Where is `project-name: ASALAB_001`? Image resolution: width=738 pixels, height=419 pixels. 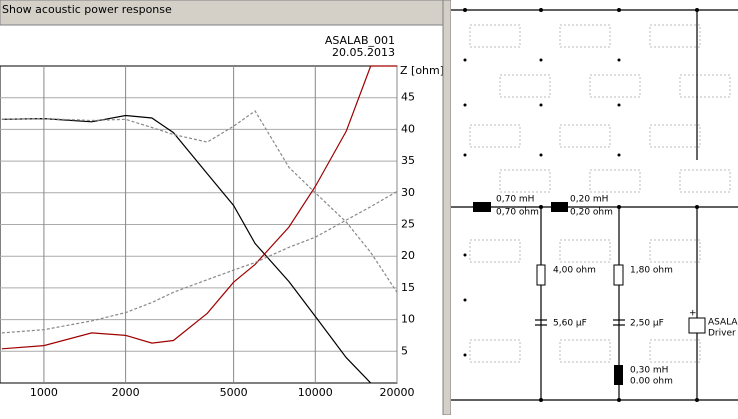 project-name: ASALAB_001 is located at coordinates (360, 40).